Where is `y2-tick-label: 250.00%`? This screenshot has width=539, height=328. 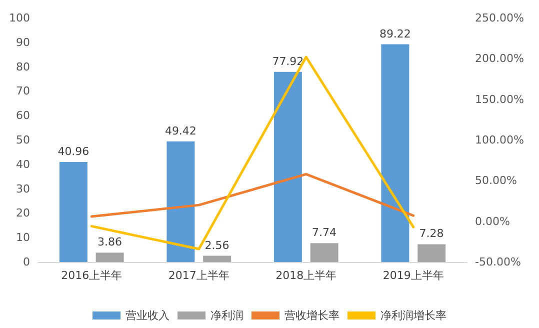
y2-tick-label: 250.00% is located at coordinates (499, 18).